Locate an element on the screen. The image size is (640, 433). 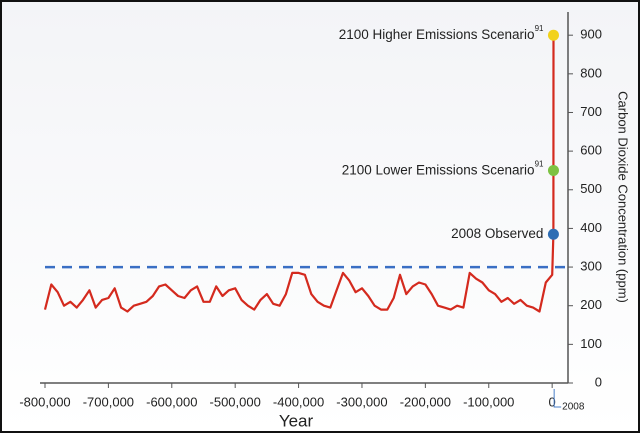
y-tick-label: 100 is located at coordinates (591, 343).